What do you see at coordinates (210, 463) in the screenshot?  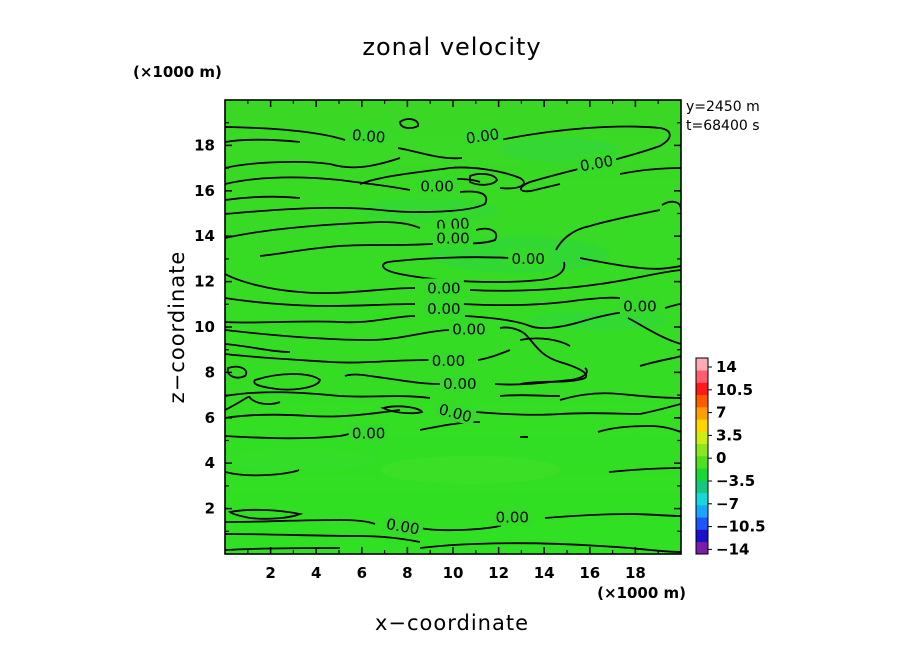 I see `y-tick-label: 4` at bounding box center [210, 463].